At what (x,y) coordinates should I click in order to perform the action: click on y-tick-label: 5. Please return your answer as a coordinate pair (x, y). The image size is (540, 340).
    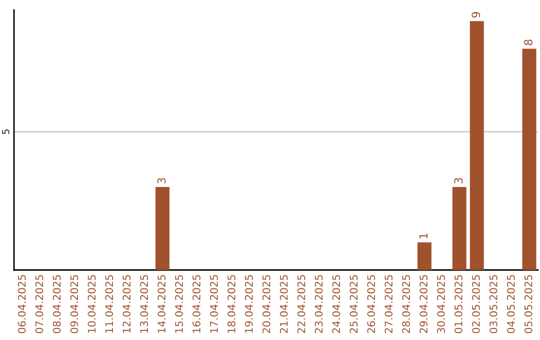
    Looking at the image, I should click on (6, 131).